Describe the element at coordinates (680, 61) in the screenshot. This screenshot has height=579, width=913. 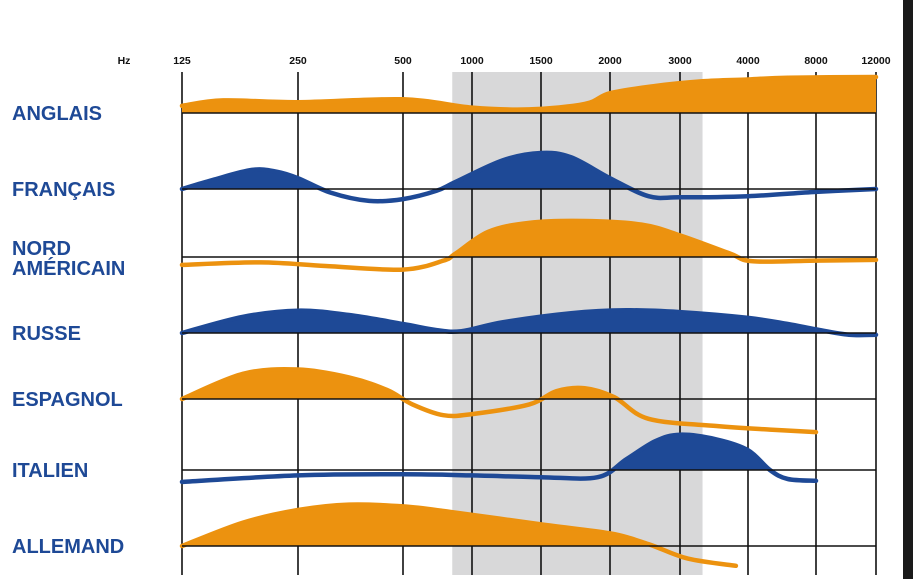
I see `x-tick-3000: 3000` at that location.